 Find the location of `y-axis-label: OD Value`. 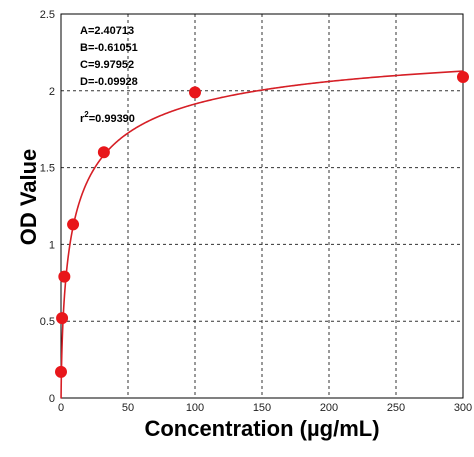

y-axis-label: OD Value is located at coordinates (28, 197).